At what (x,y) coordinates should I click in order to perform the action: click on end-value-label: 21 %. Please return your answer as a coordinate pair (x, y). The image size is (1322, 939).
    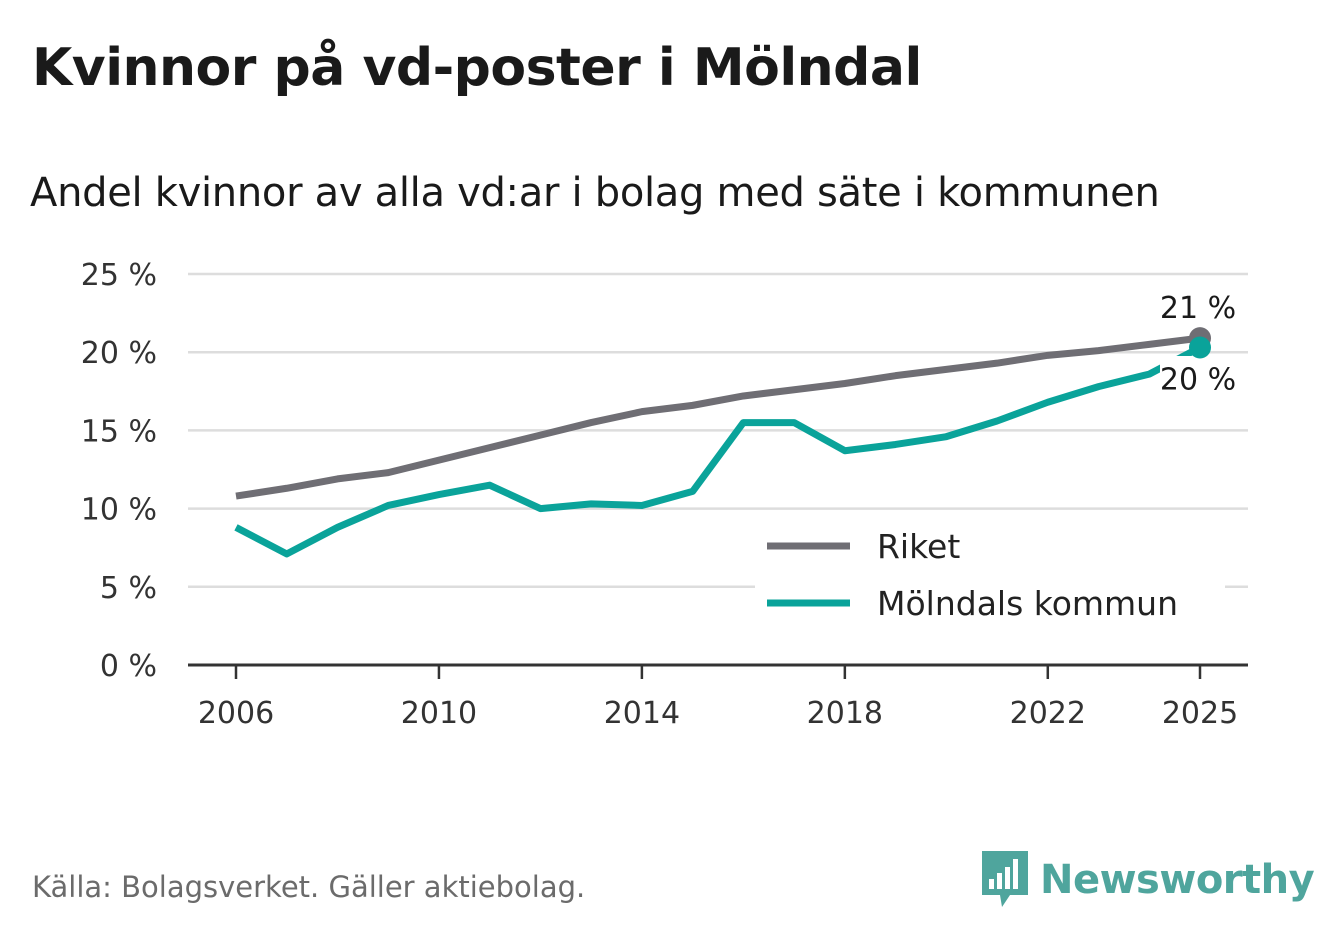
    Looking at the image, I should click on (1198, 308).